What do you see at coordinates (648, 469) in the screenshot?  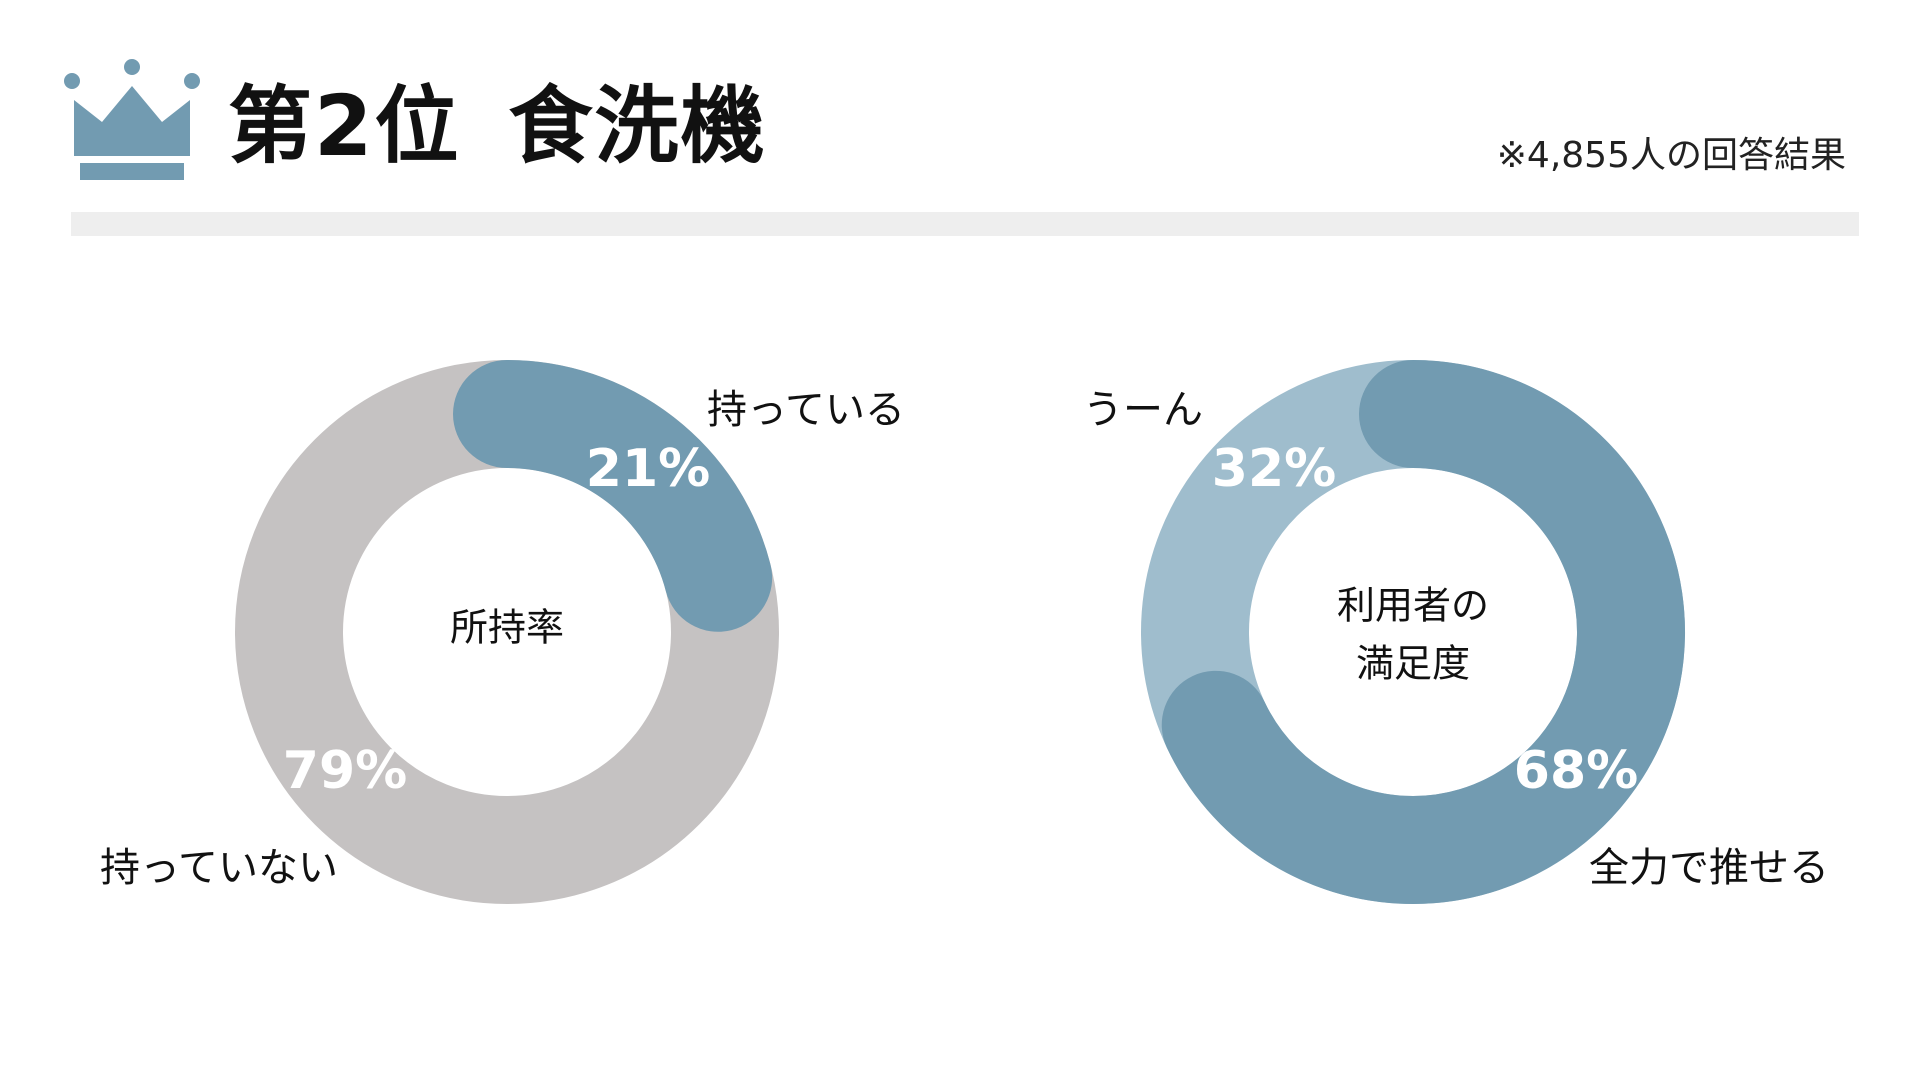 I see `data-label: 21%` at bounding box center [648, 469].